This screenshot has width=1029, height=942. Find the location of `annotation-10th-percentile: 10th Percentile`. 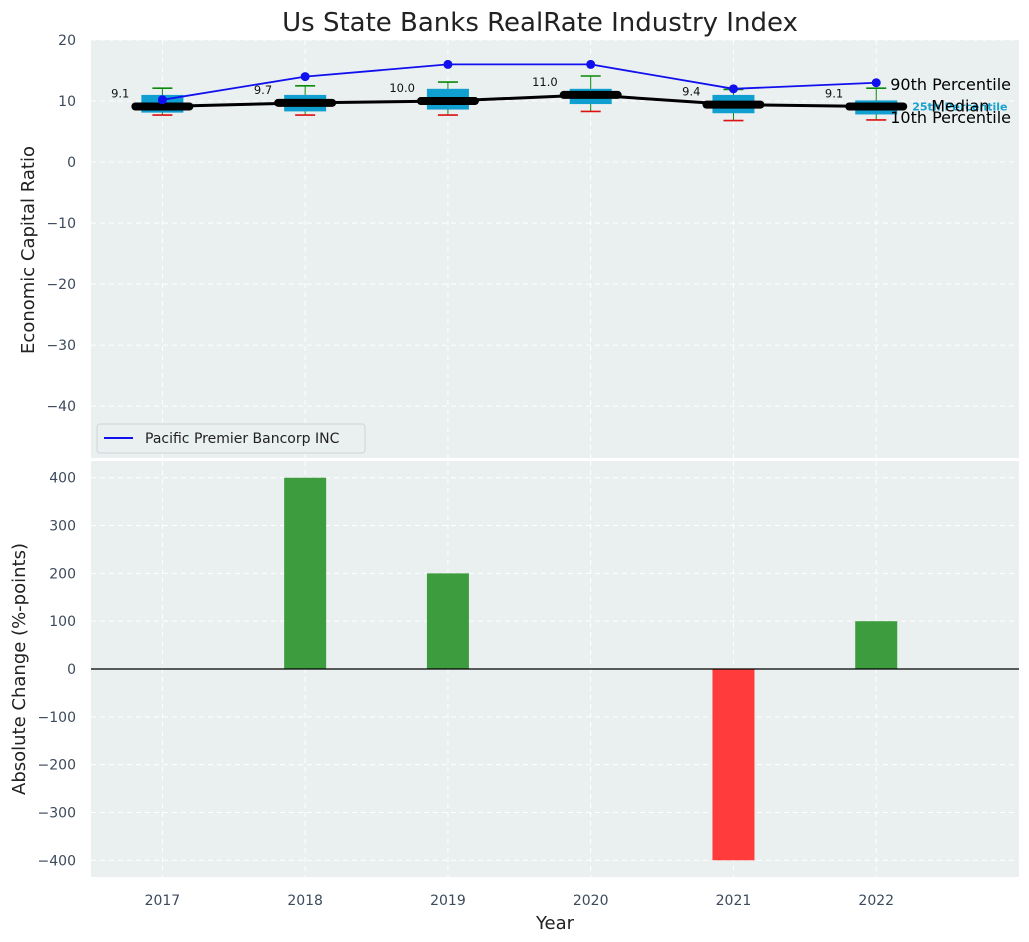

annotation-10th-percentile: 10th Percentile is located at coordinates (950, 117).